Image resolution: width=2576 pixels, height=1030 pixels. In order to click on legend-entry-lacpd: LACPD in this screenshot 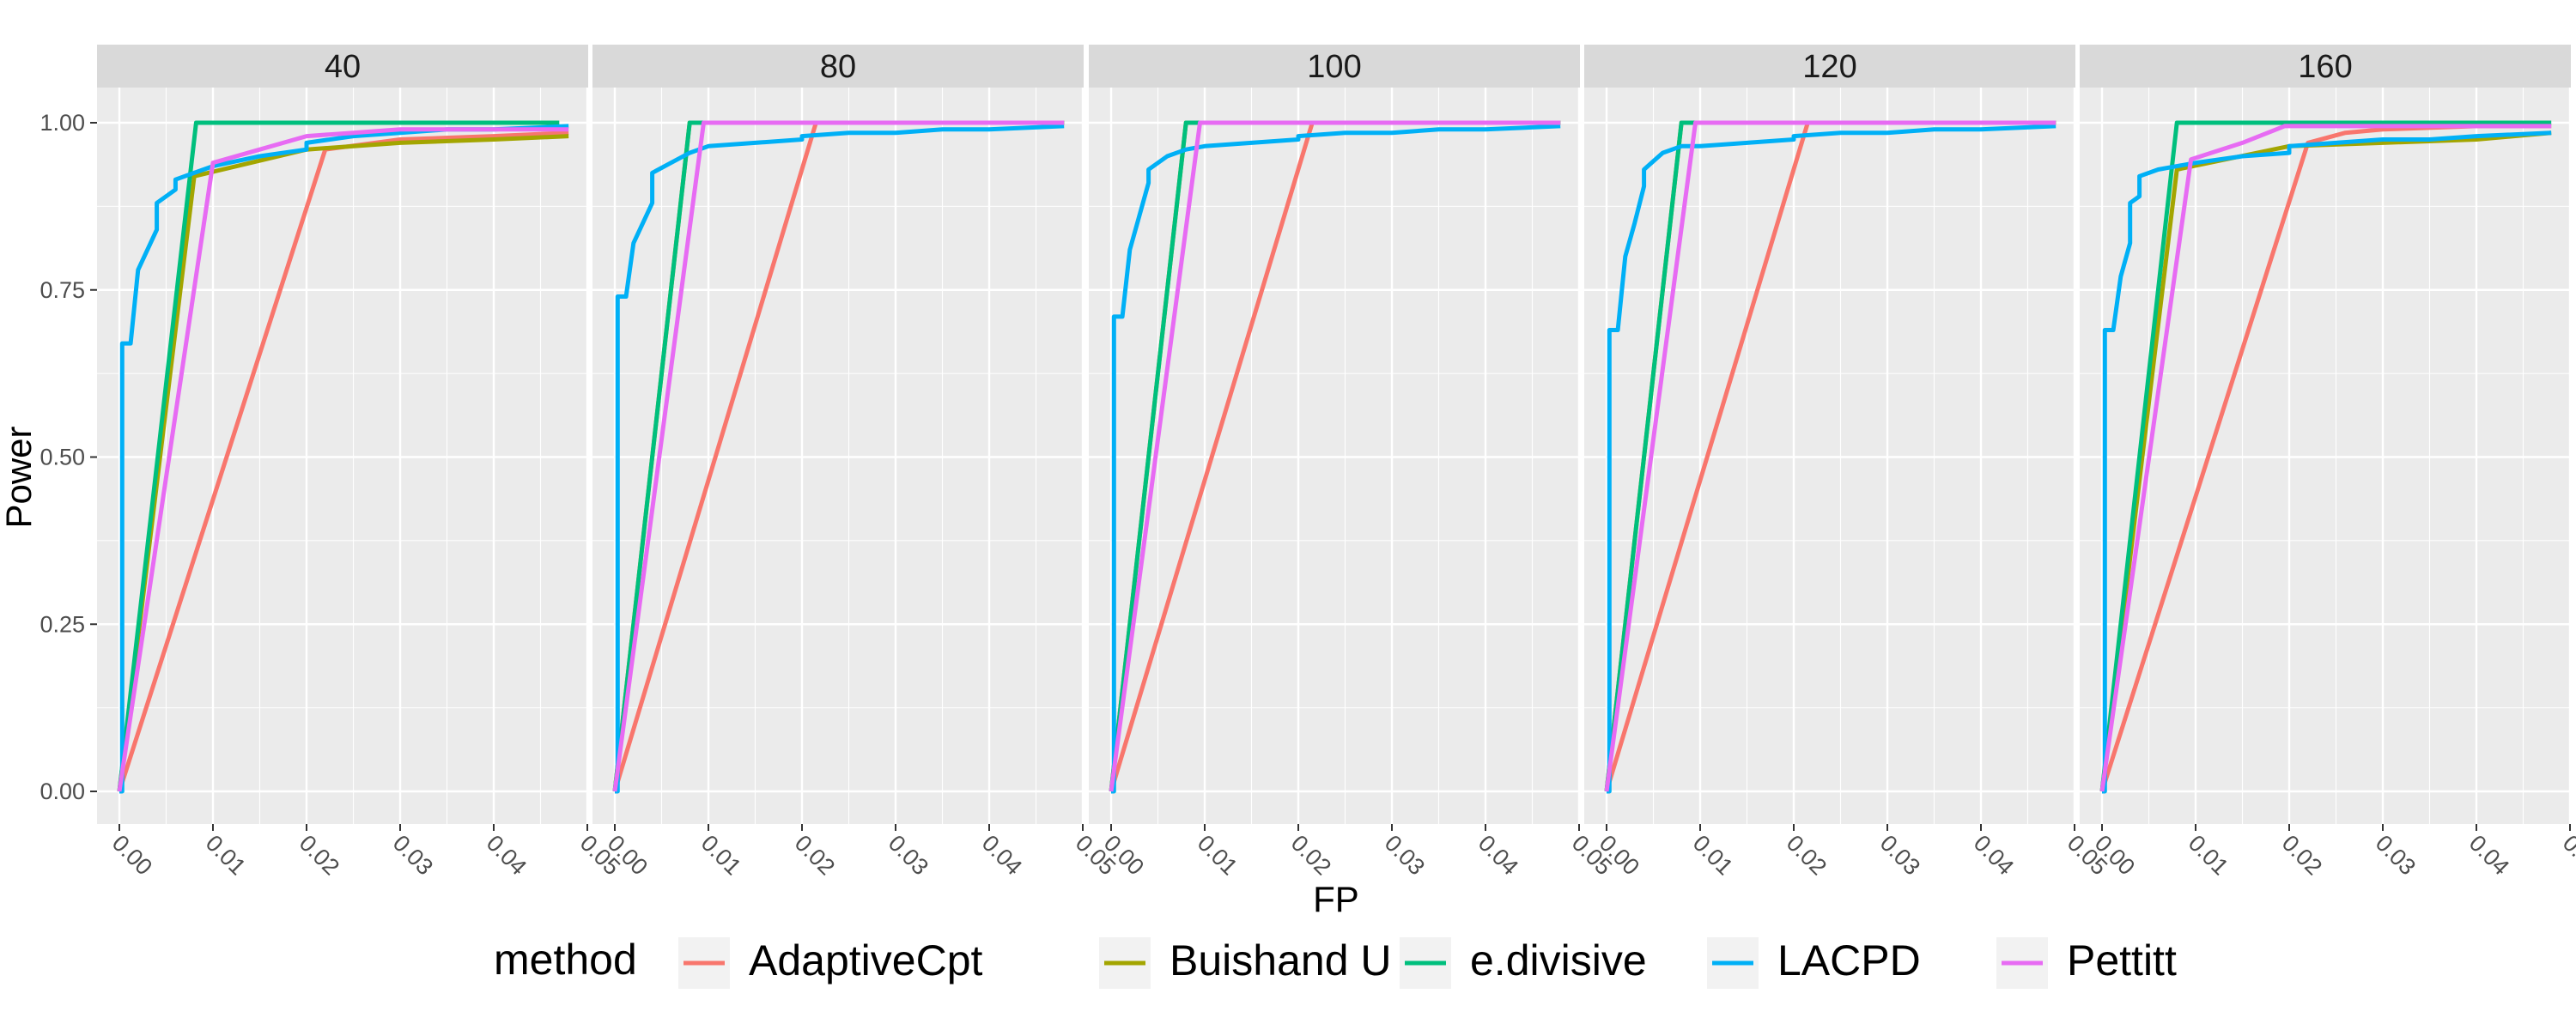, I will do `click(1814, 962)`.